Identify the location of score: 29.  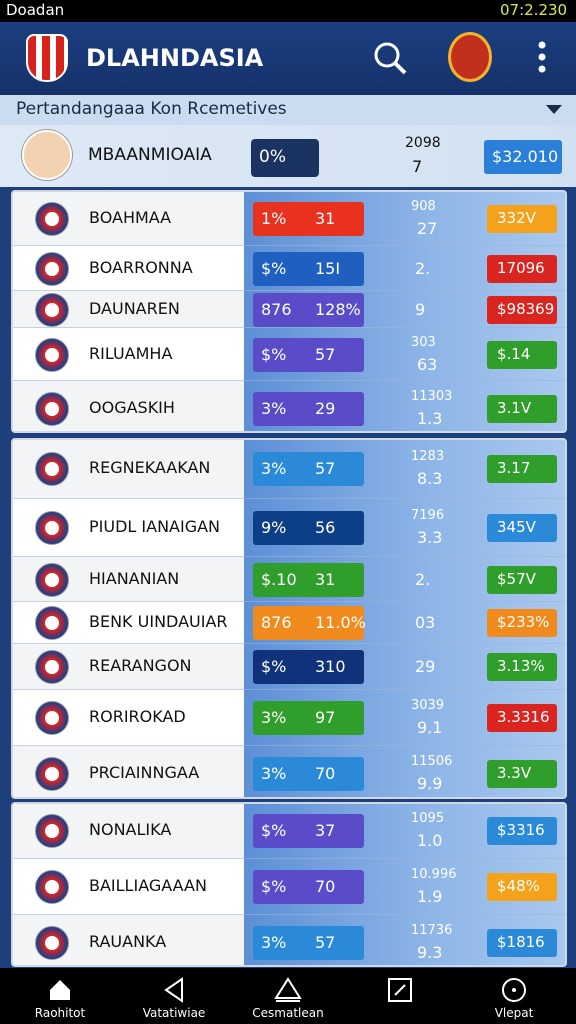
(325, 408).